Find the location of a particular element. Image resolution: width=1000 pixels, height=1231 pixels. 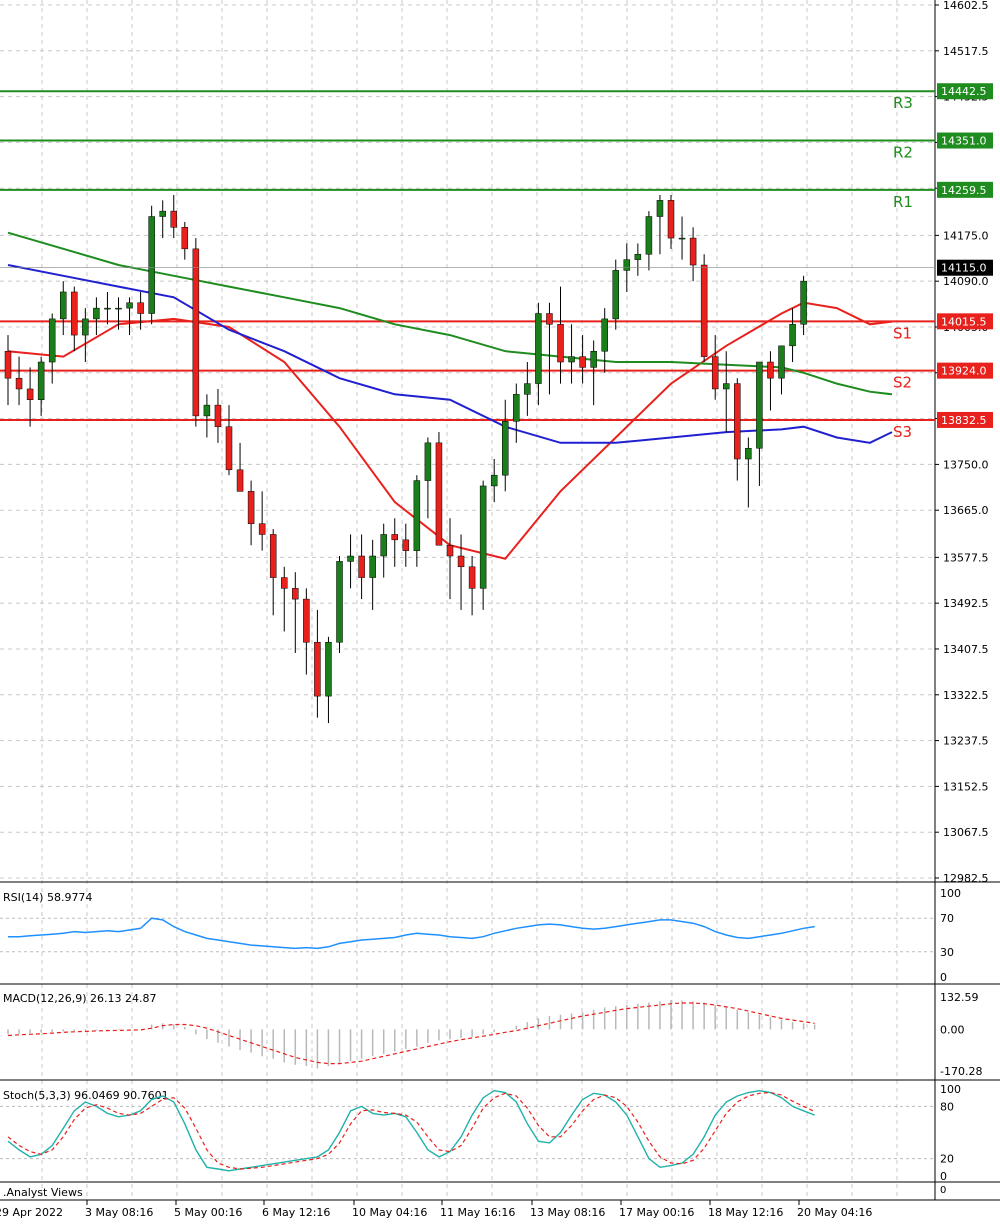

price-tick-label: 13492.5 is located at coordinates (966, 603).